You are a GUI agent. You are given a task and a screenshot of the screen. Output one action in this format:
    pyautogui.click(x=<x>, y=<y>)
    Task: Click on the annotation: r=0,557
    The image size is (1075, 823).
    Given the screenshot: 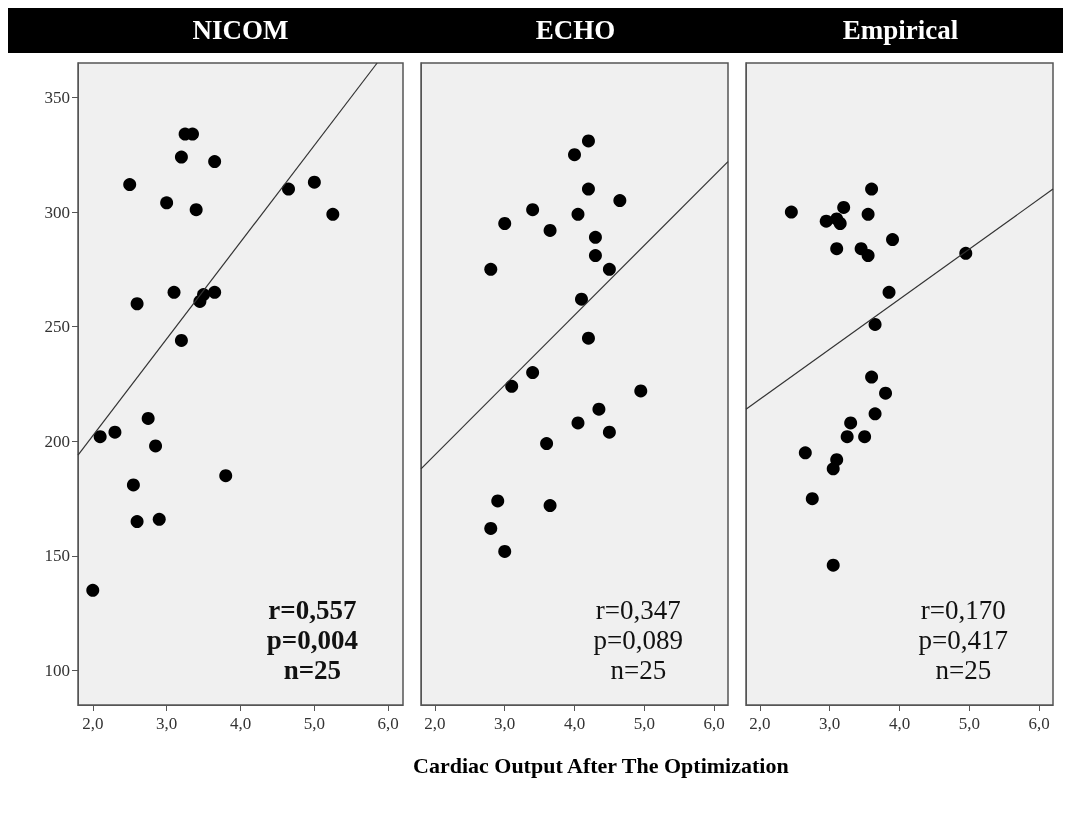 What is the action you would take?
    pyautogui.click(x=312, y=609)
    